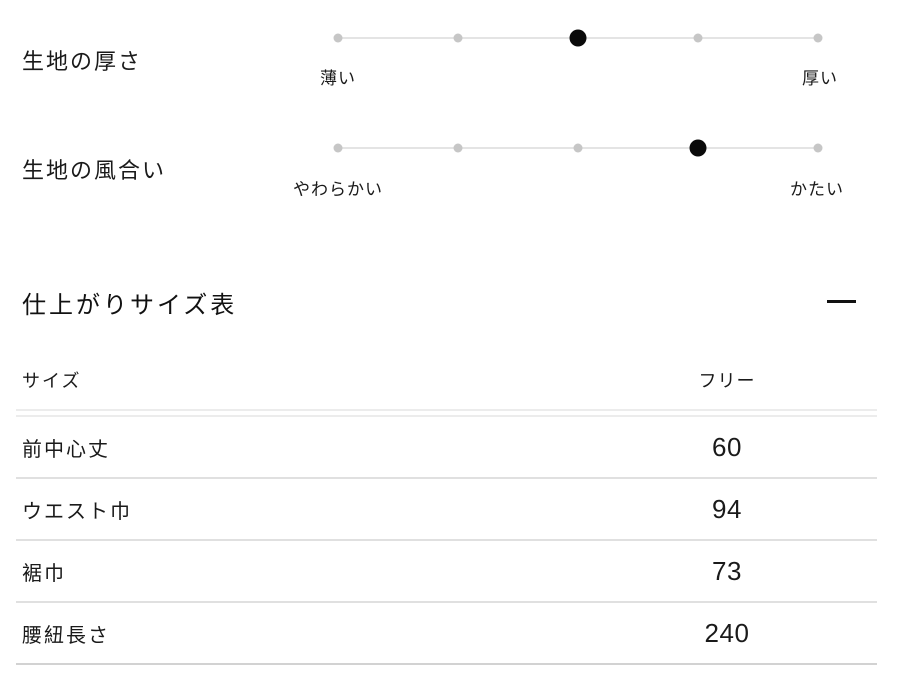 This screenshot has height=694, width=898. What do you see at coordinates (338, 78) in the screenshot?
I see `fabric-thickness-min-label: 薄い` at bounding box center [338, 78].